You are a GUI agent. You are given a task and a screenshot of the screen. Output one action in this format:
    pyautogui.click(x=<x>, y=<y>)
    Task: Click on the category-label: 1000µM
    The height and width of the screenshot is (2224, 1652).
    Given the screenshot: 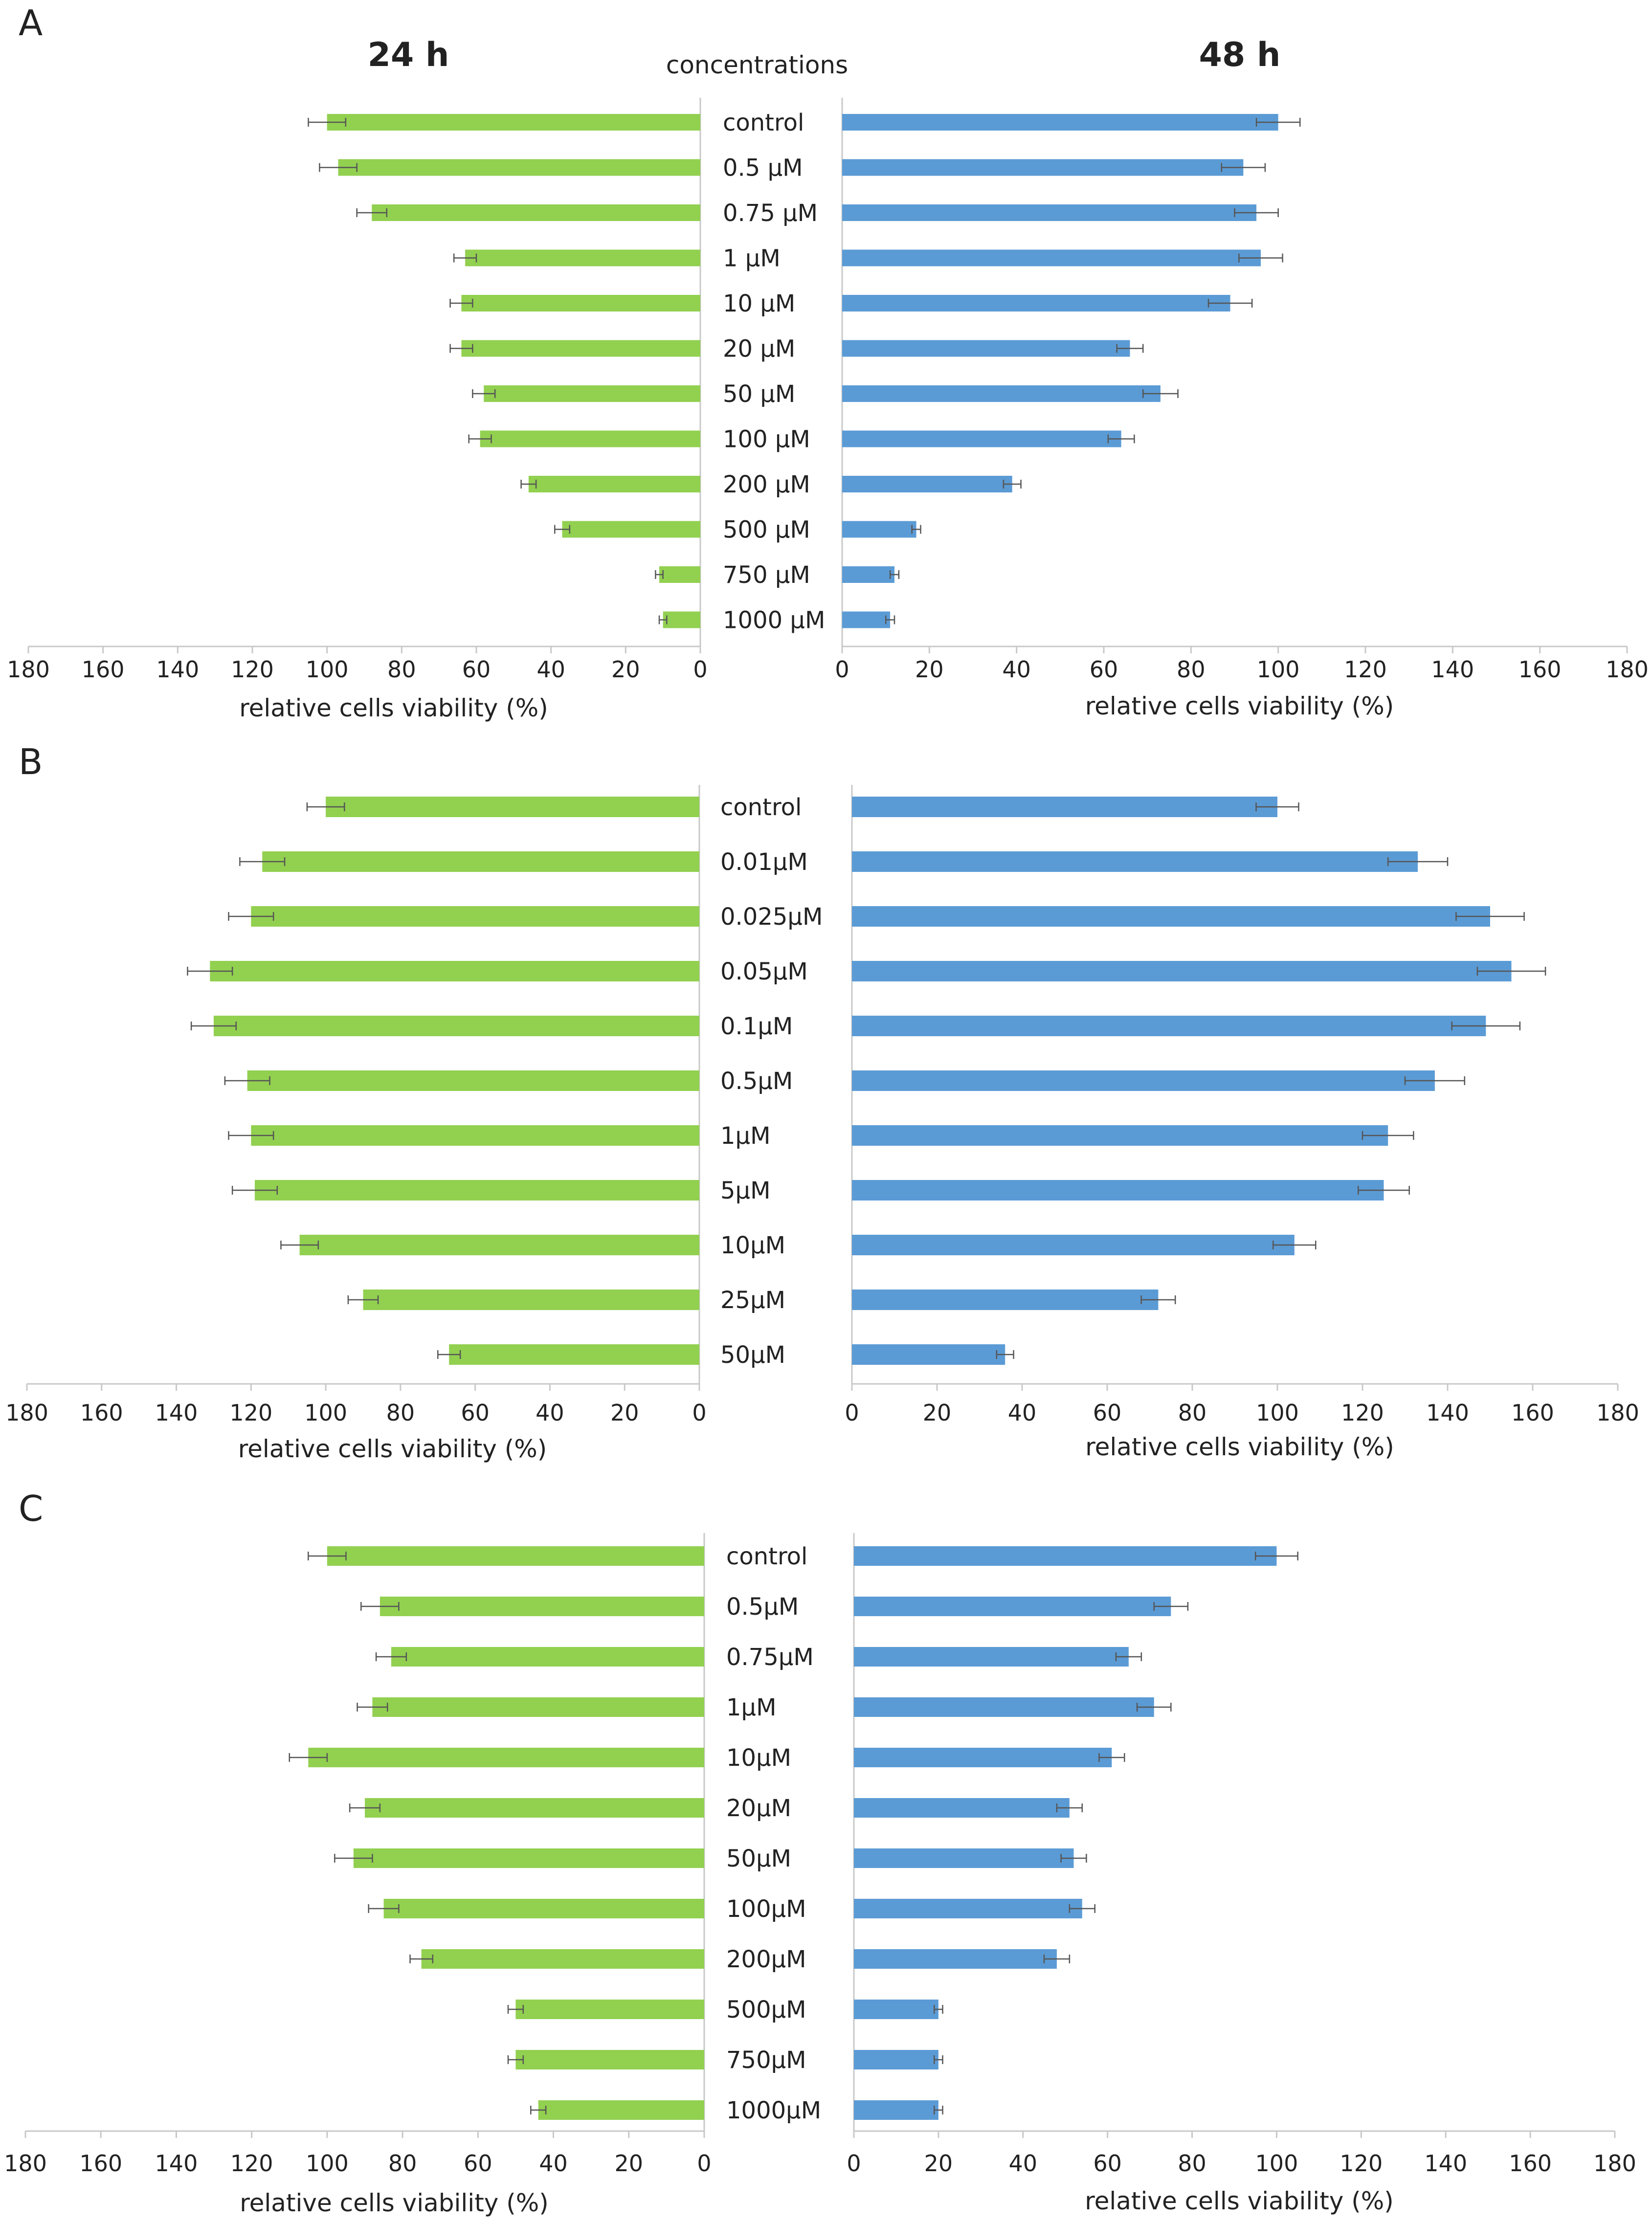 What is the action you would take?
    pyautogui.click(x=774, y=2110)
    